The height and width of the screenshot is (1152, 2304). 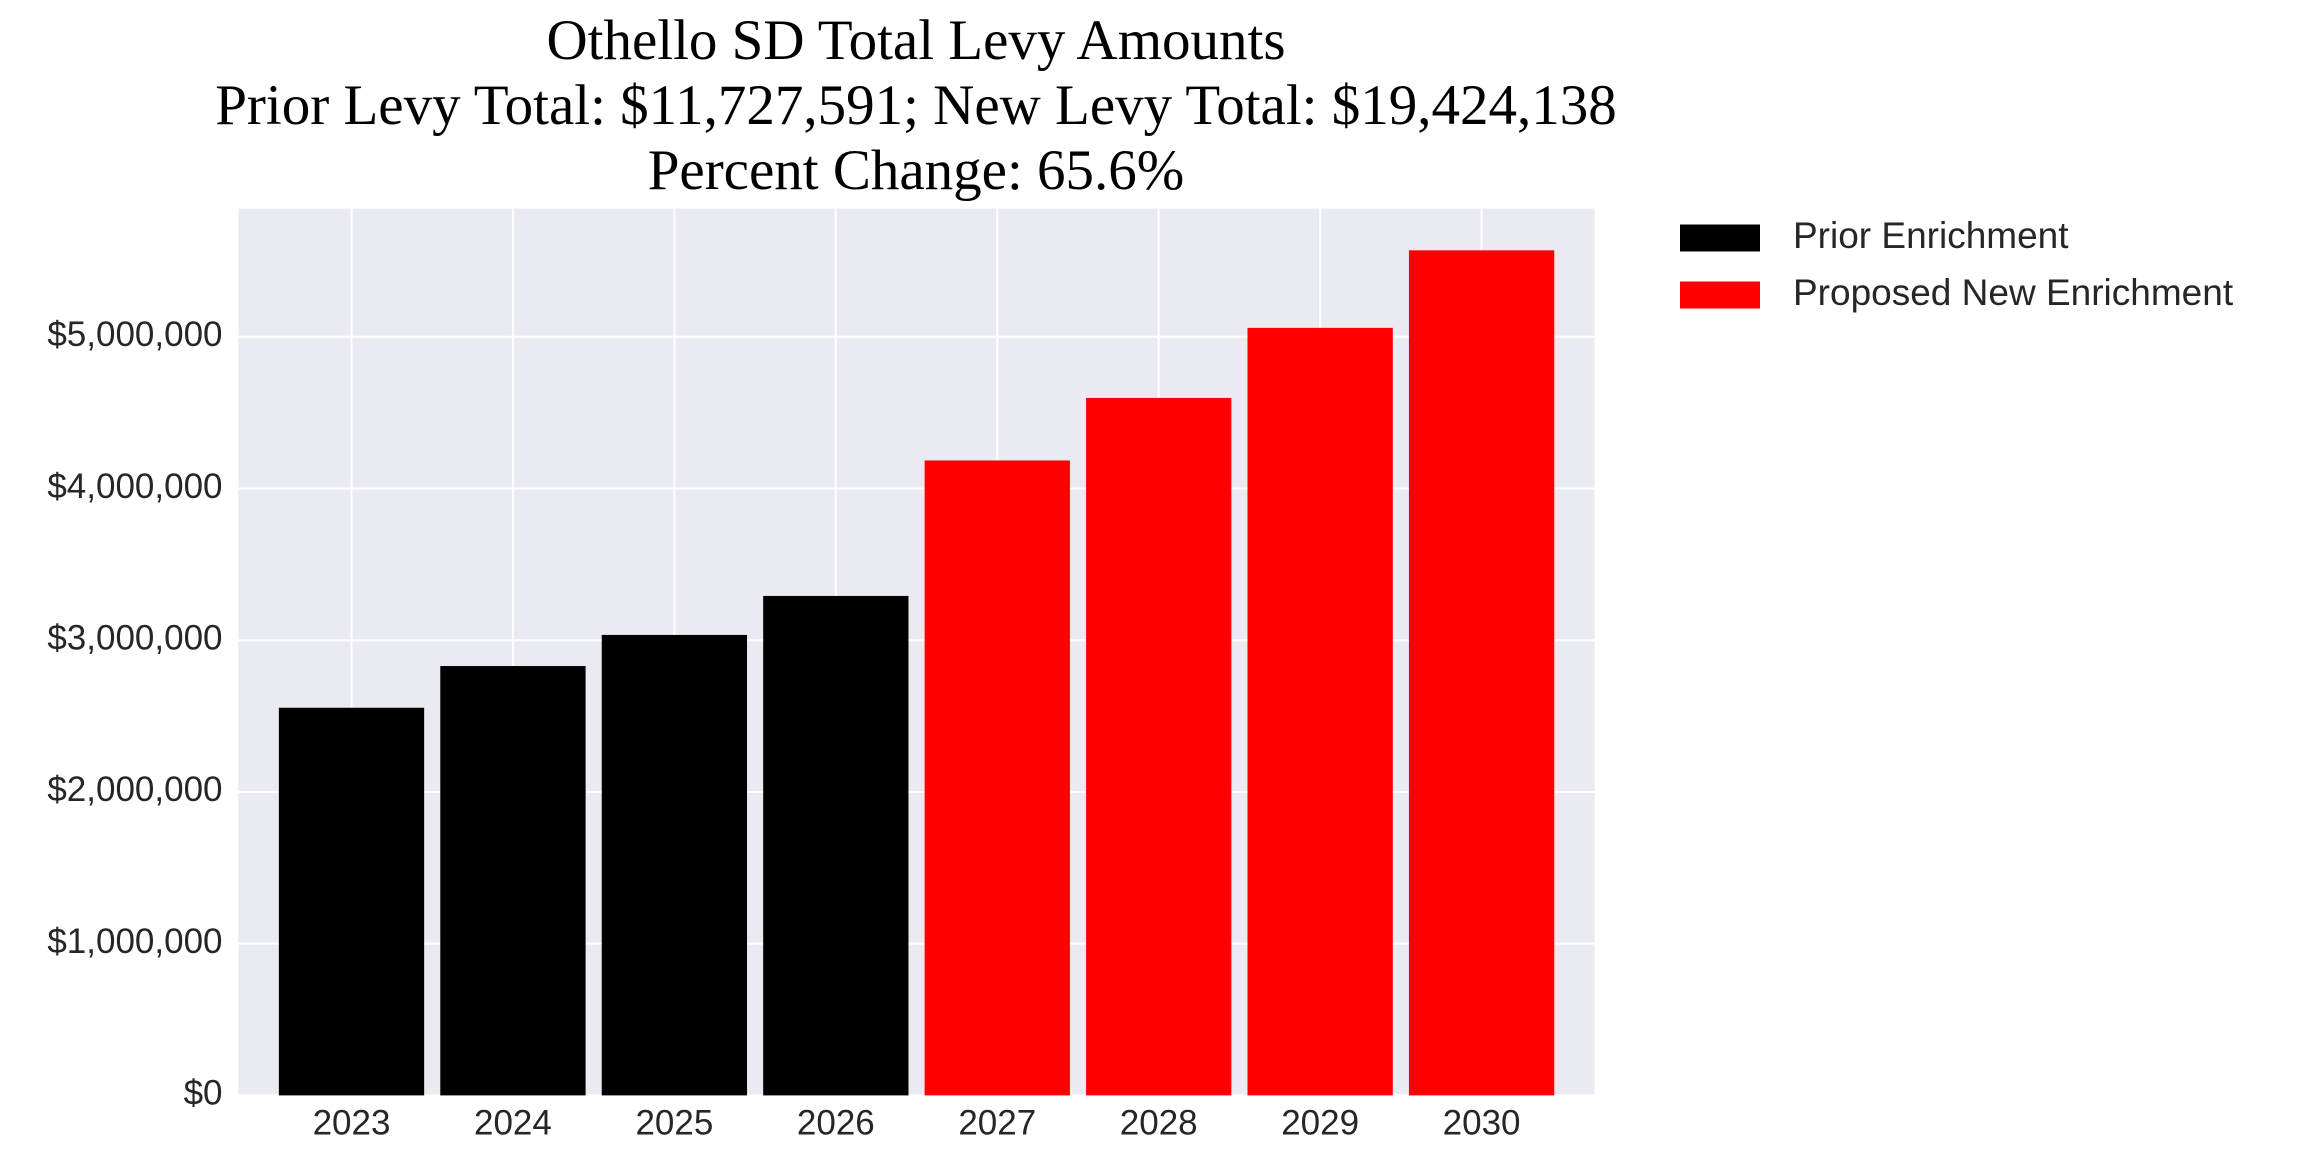 What do you see at coordinates (1957, 264) in the screenshot?
I see `legend: Prior Enrichment Proposed New Enrichment` at bounding box center [1957, 264].